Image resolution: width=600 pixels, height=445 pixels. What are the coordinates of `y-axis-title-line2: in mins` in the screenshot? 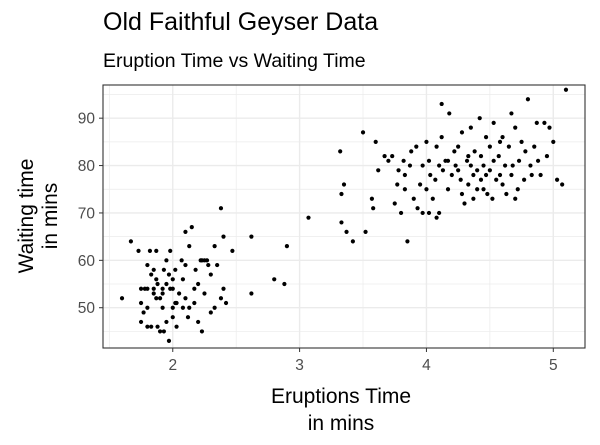 It's located at (50, 216).